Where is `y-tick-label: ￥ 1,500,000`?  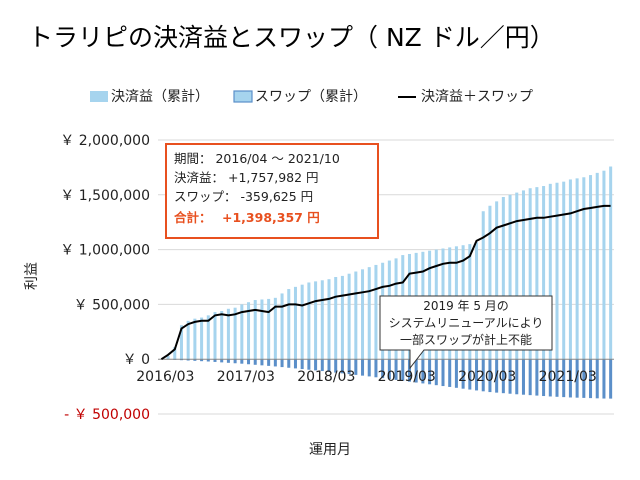
y-tick-label: ￥ 1,500,000 is located at coordinates (105, 196).